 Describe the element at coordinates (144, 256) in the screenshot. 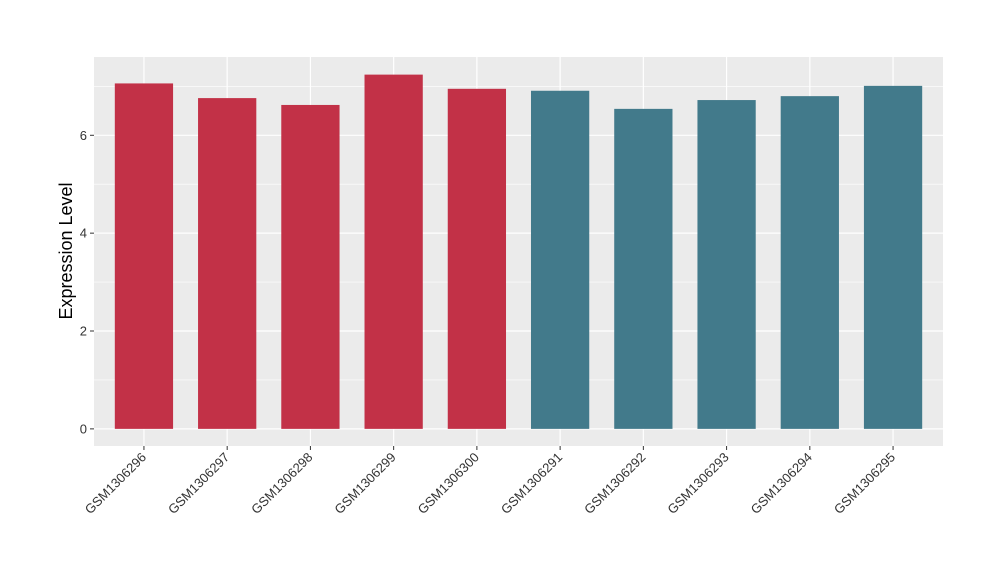

I see `bar-GSM1306296` at that location.